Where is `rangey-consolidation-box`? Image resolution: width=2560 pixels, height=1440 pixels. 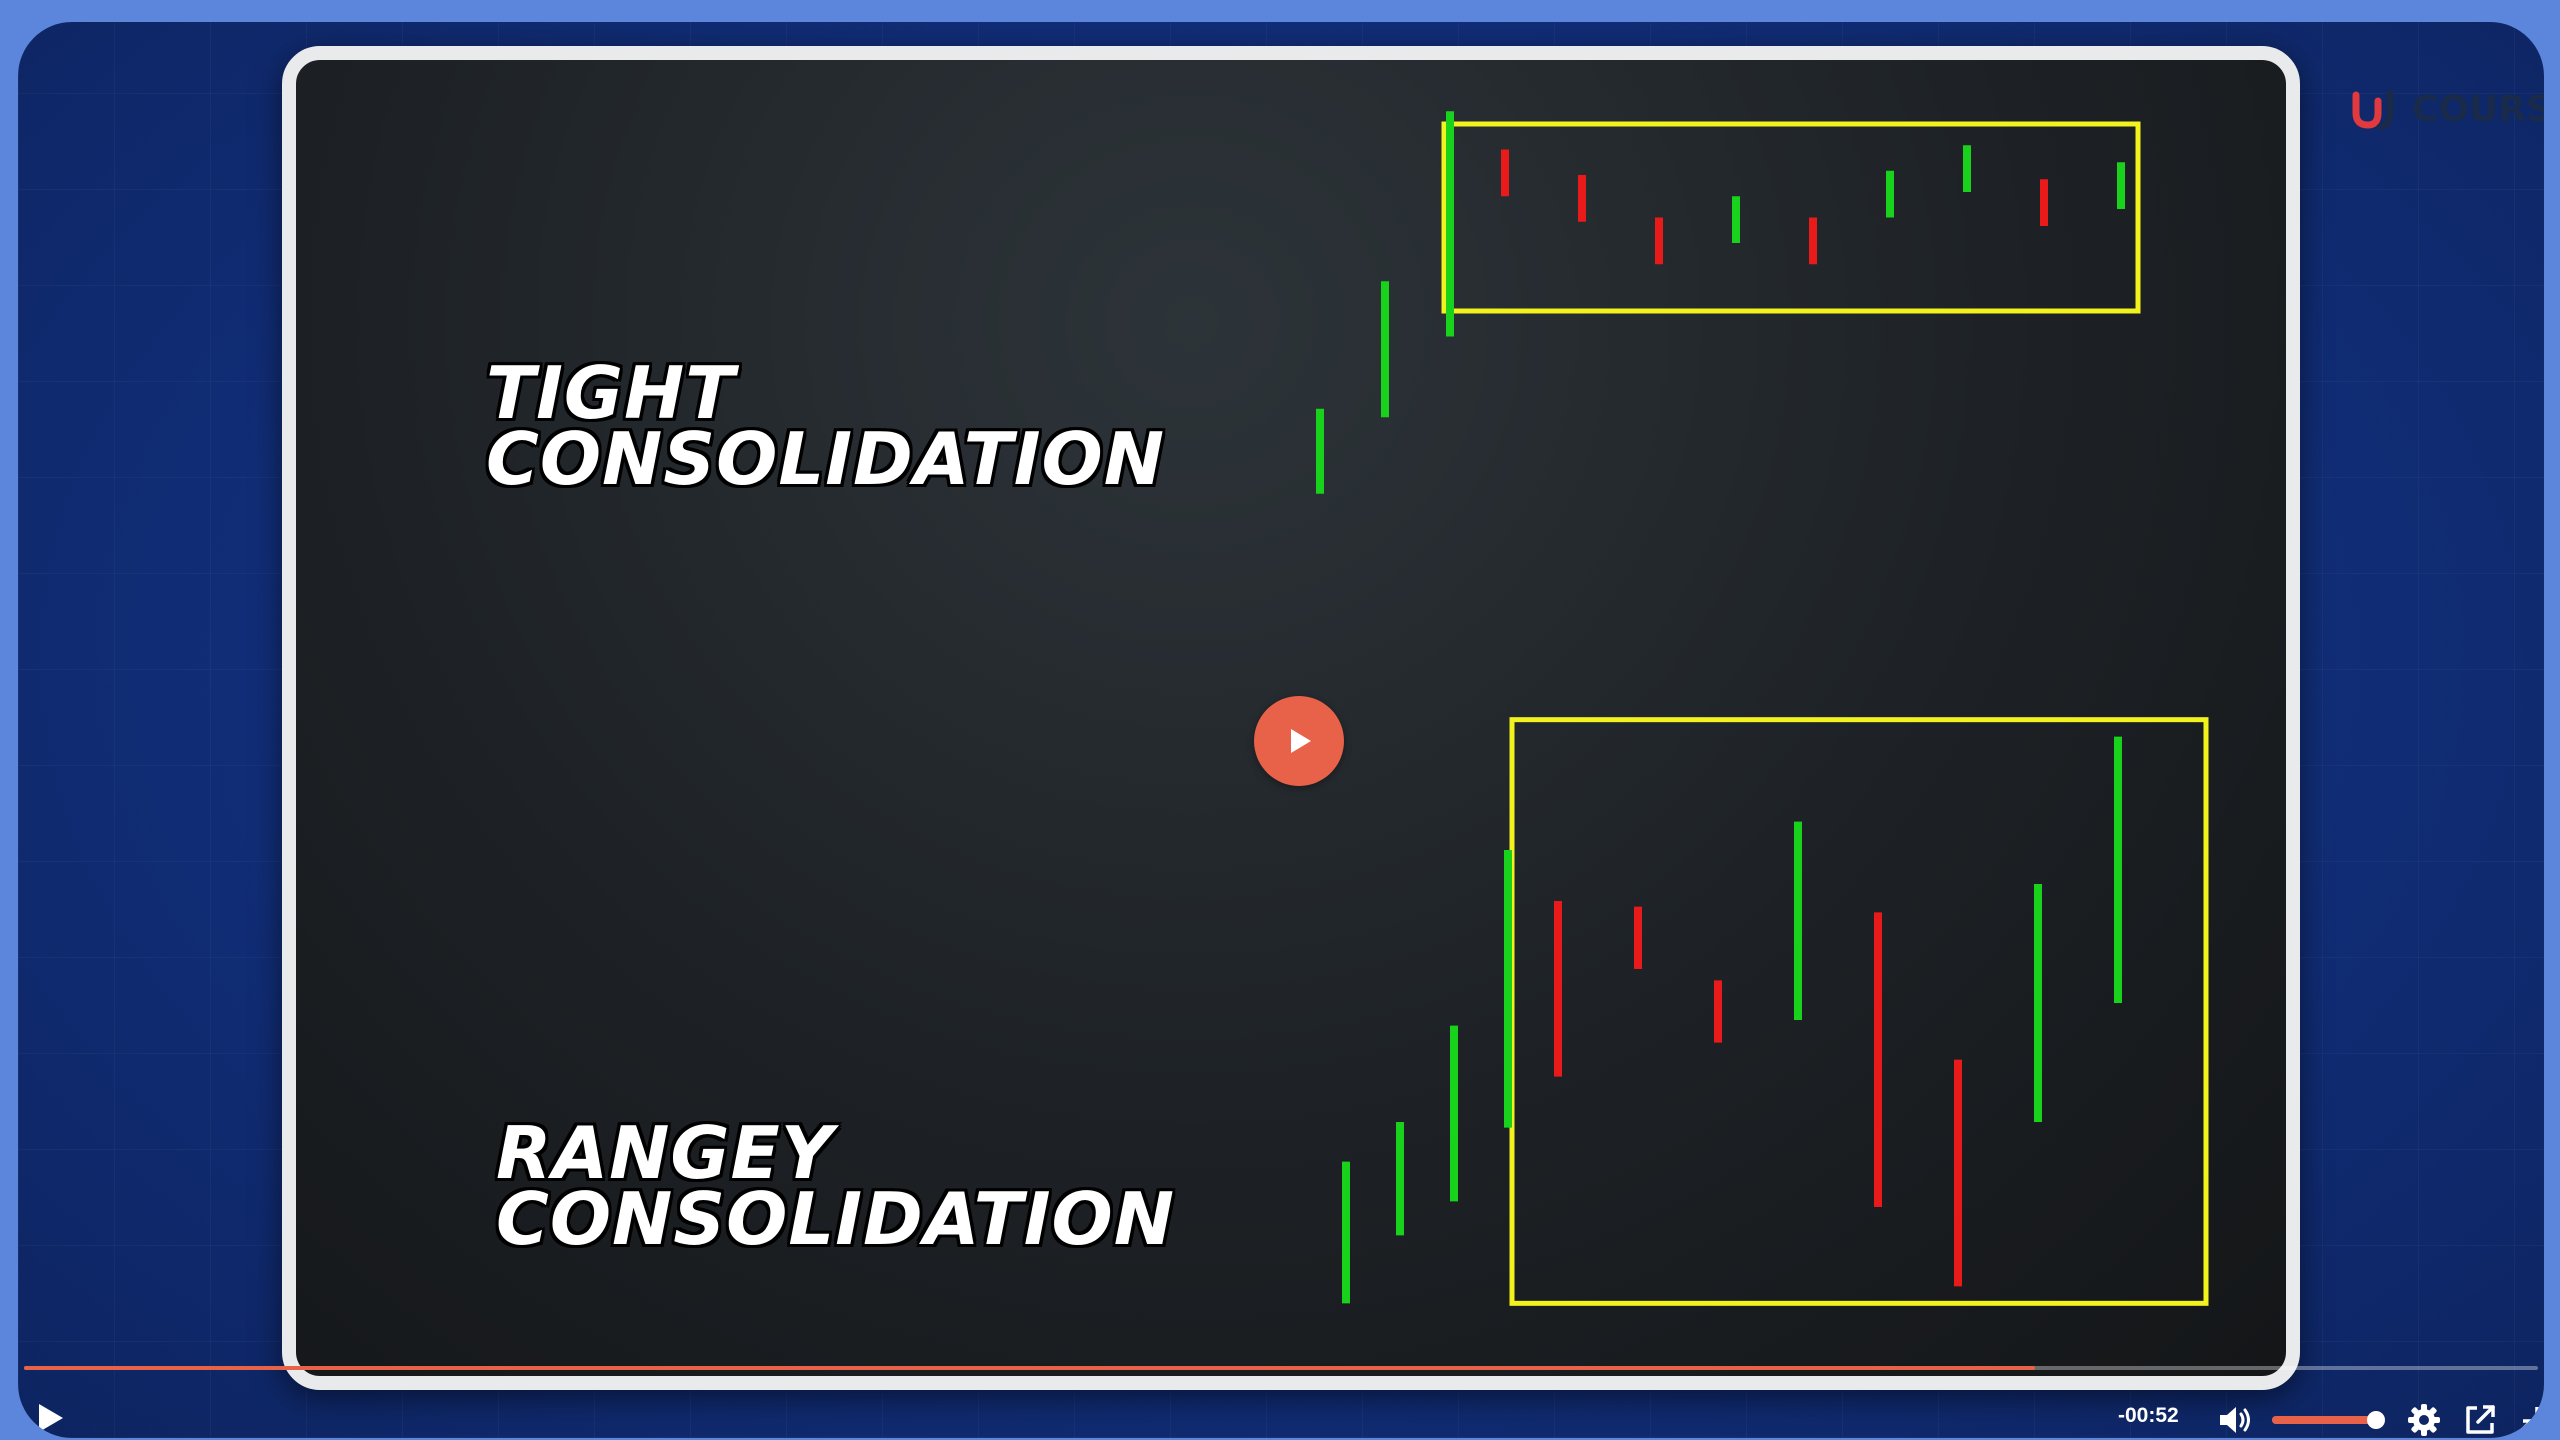 rangey-consolidation-box is located at coordinates (1859, 1011).